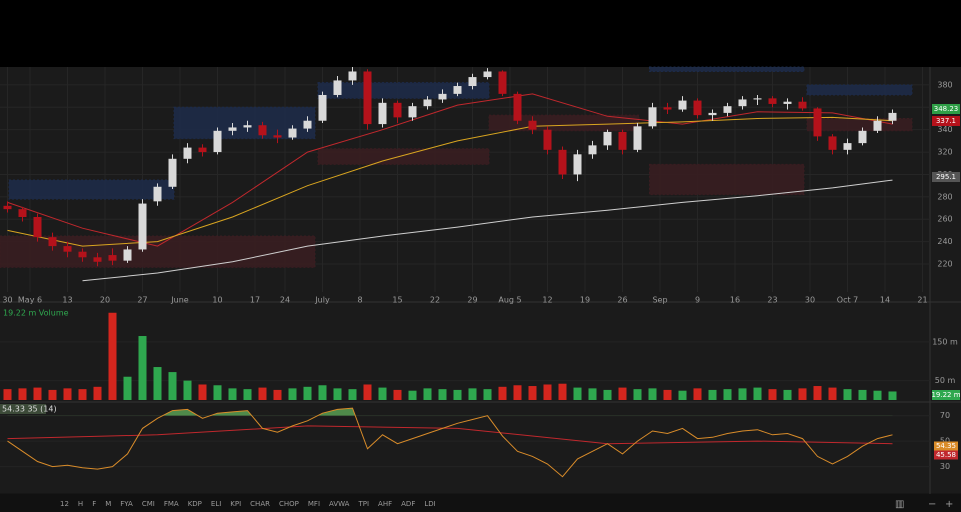 This screenshot has height=512, width=961. What do you see at coordinates (946, 177) in the screenshot?
I see `price-tag: 295.1` at bounding box center [946, 177].